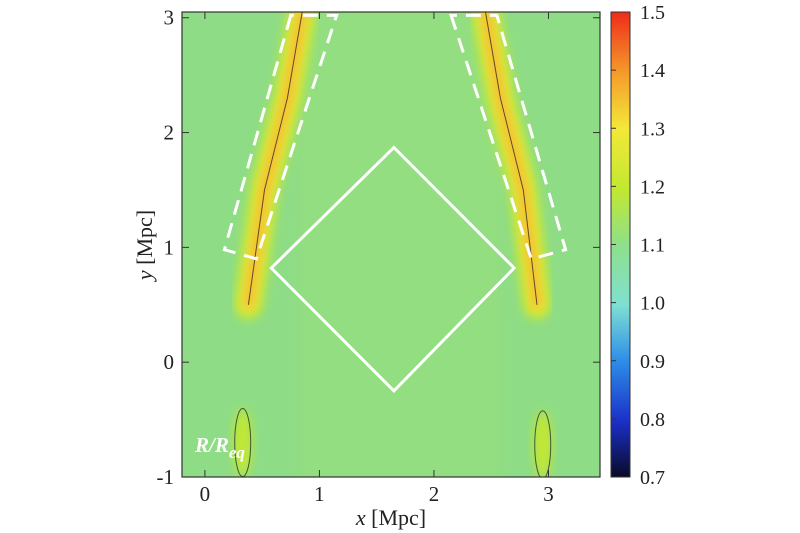 The height and width of the screenshot is (533, 800). I want to click on y-tick-label-4: 3, so click(169, 18).